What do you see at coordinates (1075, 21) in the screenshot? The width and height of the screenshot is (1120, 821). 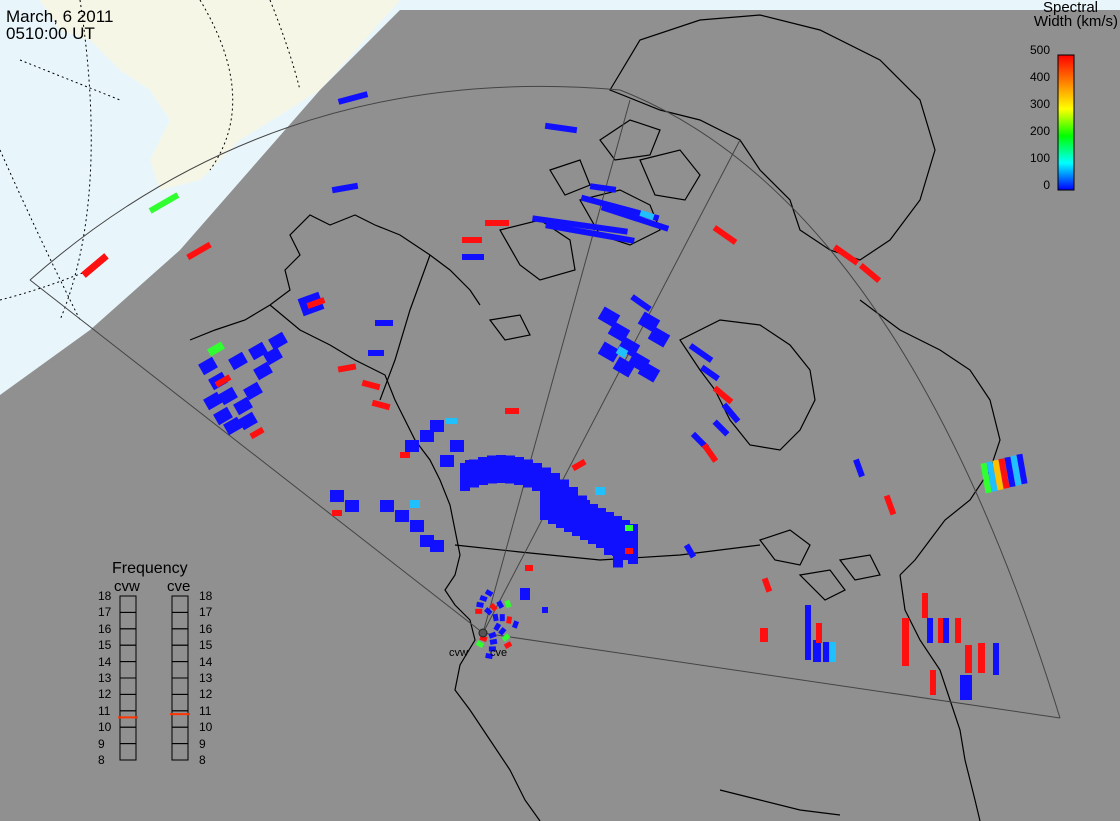 I see `colorbar-title-line2: Width (km/s)` at bounding box center [1075, 21].